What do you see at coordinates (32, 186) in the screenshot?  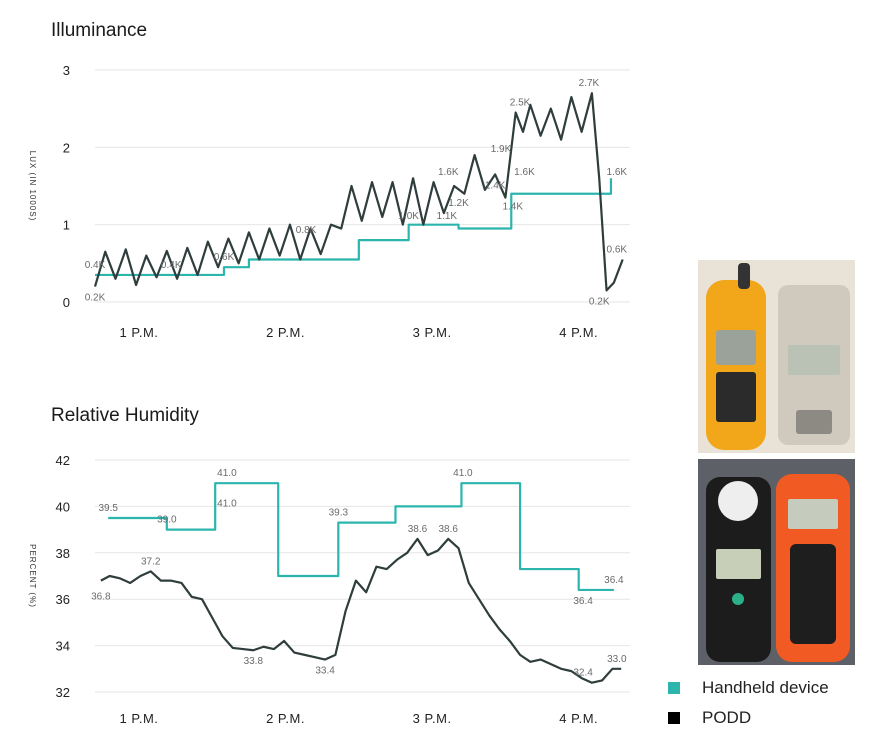 I see `illuminance-y-axis-label: LUX (IN 1000S)` at bounding box center [32, 186].